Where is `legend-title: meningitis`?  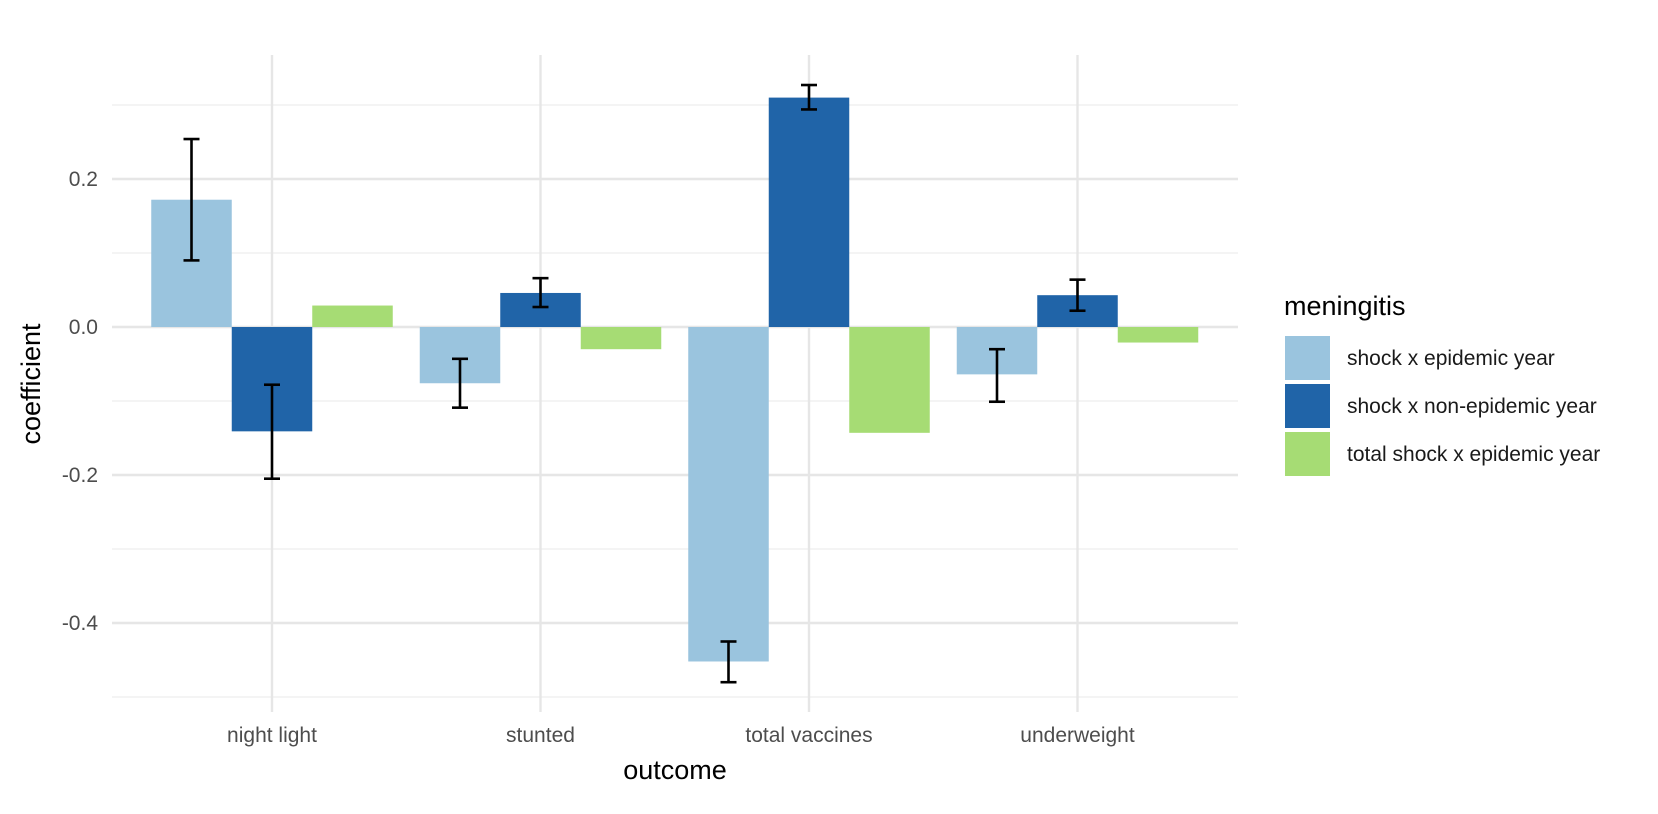 legend-title: meningitis is located at coordinates (1345, 306).